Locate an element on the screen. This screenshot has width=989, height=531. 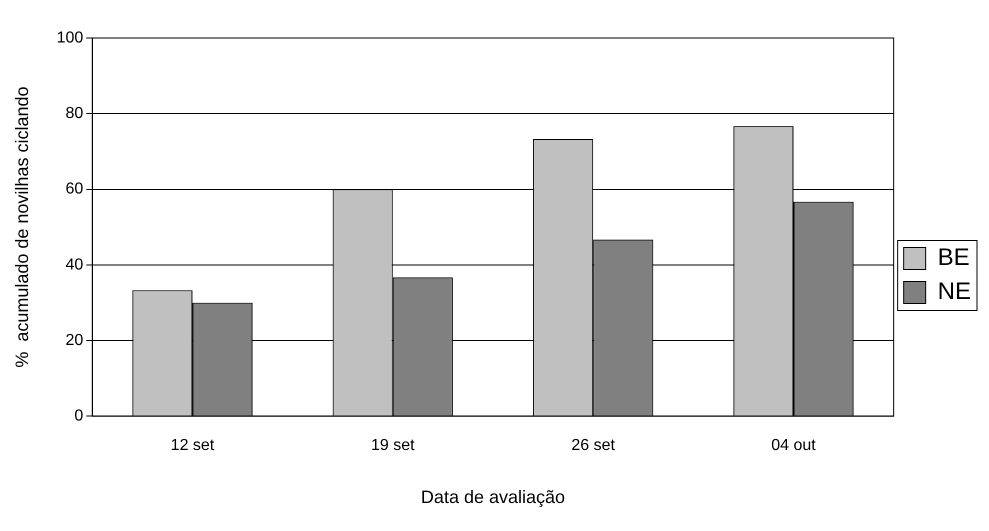
y-tick-label: 100 is located at coordinates (70, 37).